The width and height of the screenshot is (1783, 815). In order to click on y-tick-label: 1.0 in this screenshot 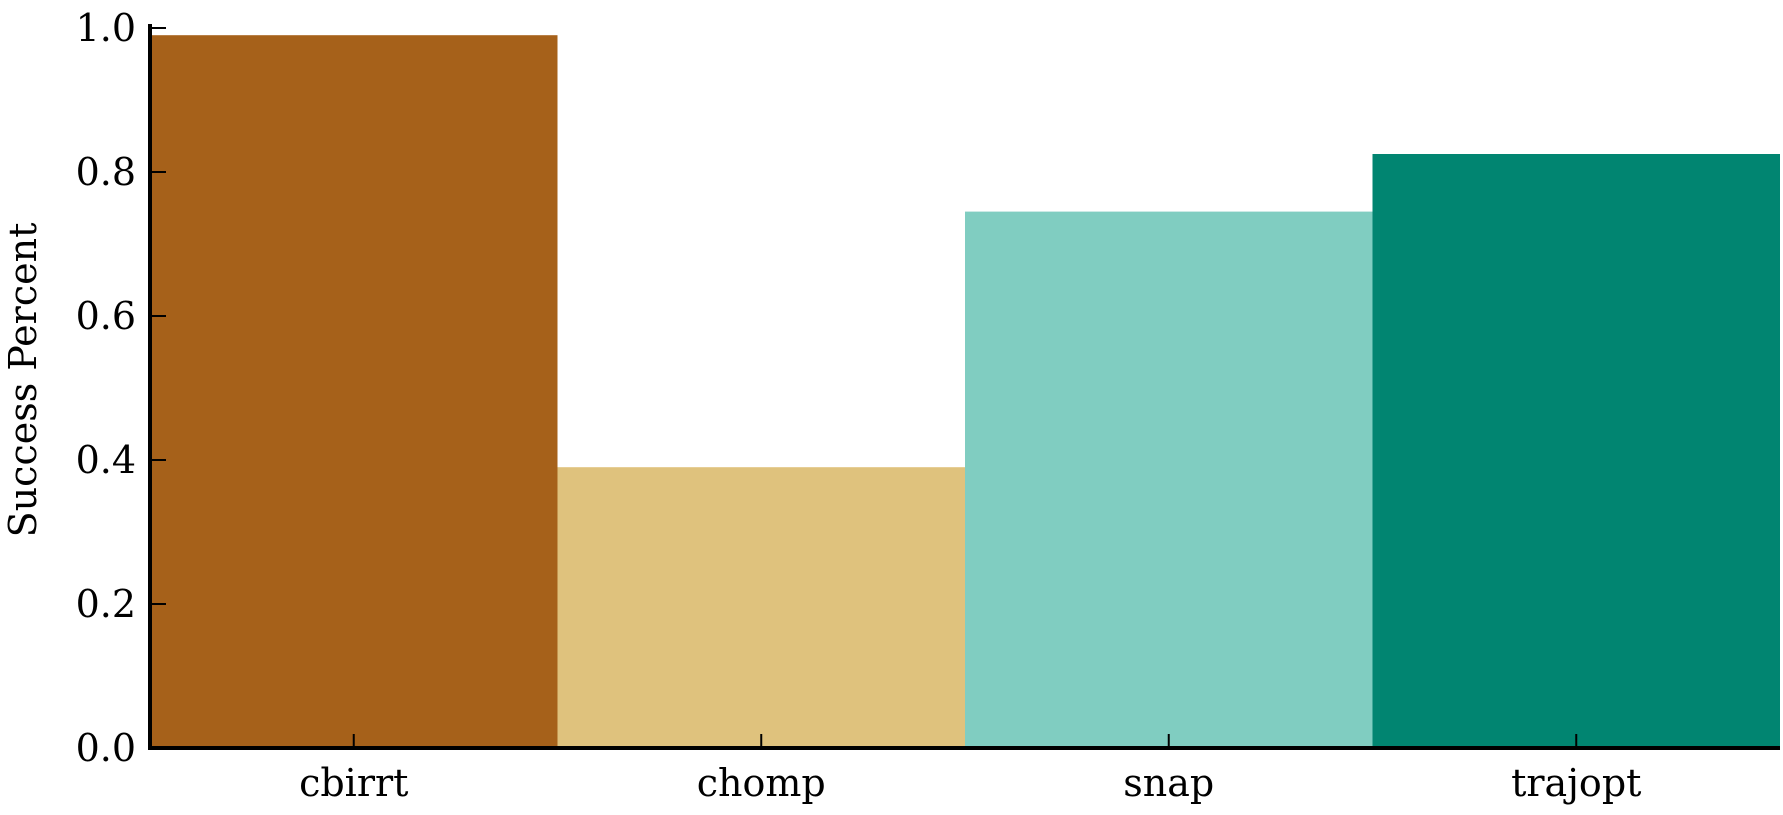, I will do `click(106, 28)`.